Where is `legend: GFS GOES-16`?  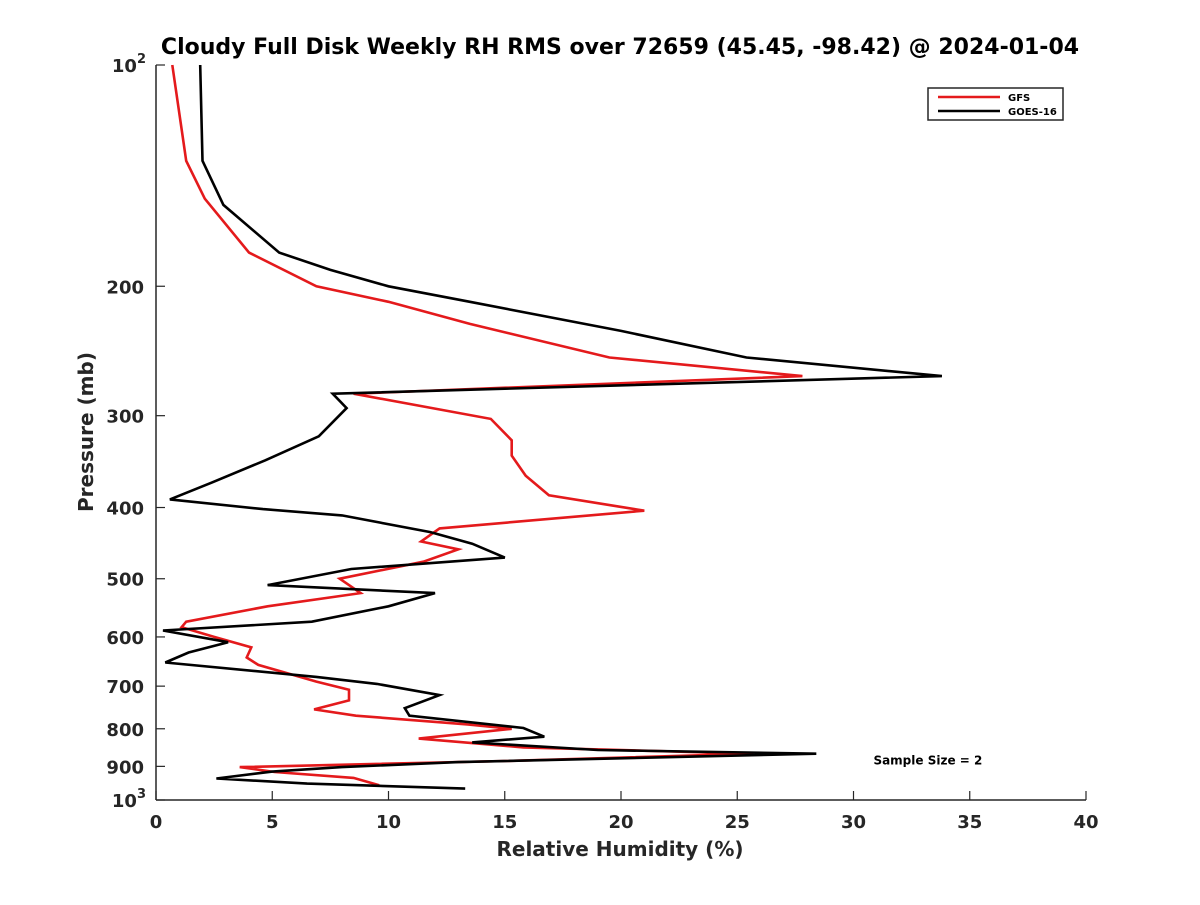 legend: GFS GOES-16 is located at coordinates (995, 104).